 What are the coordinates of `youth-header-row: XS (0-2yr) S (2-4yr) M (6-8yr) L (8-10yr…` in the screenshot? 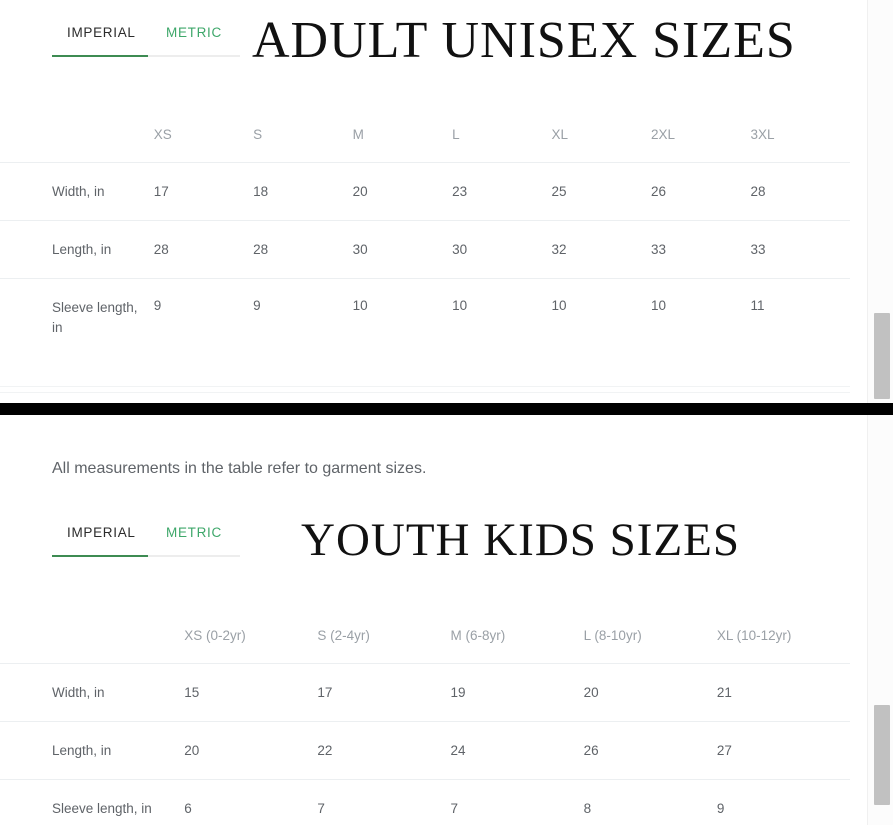 It's located at (425, 633).